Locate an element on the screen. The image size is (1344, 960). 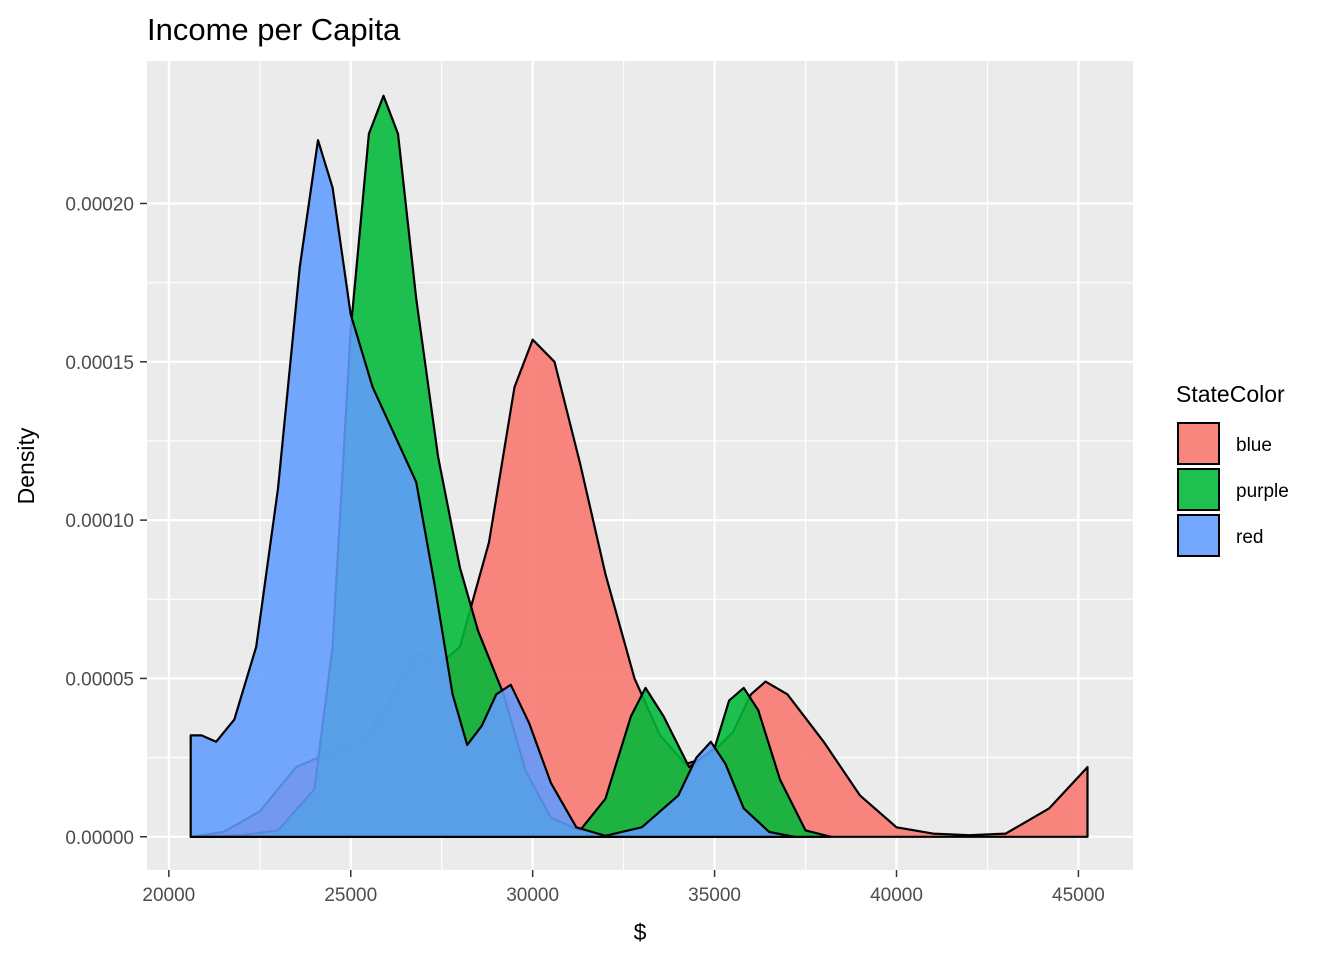
y-axis-title: Density is located at coordinates (26, 465).